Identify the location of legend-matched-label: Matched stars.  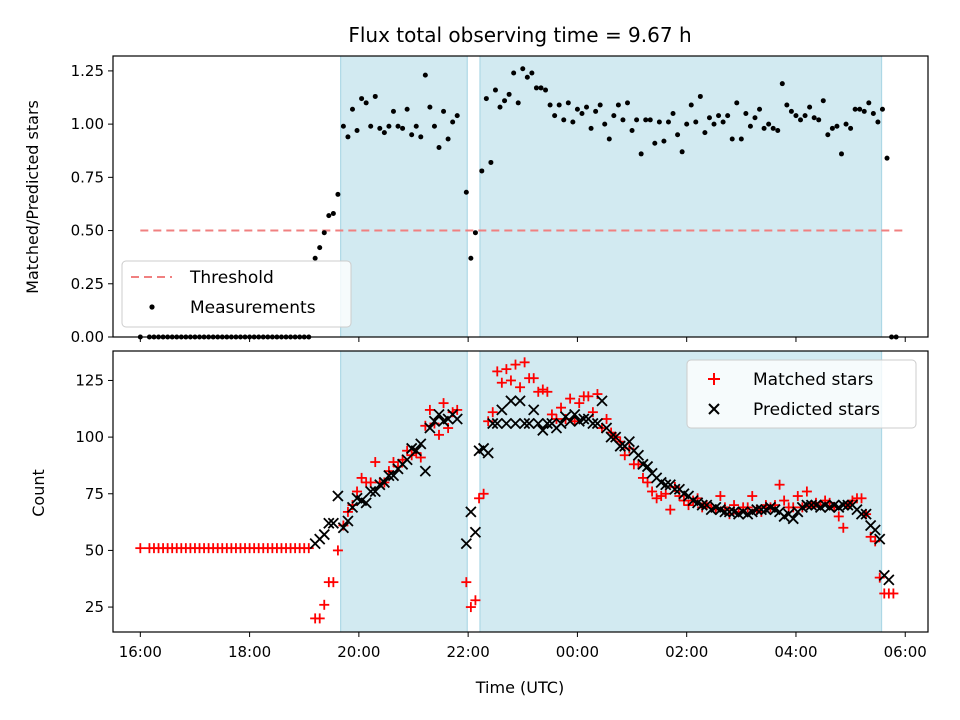
(813, 380).